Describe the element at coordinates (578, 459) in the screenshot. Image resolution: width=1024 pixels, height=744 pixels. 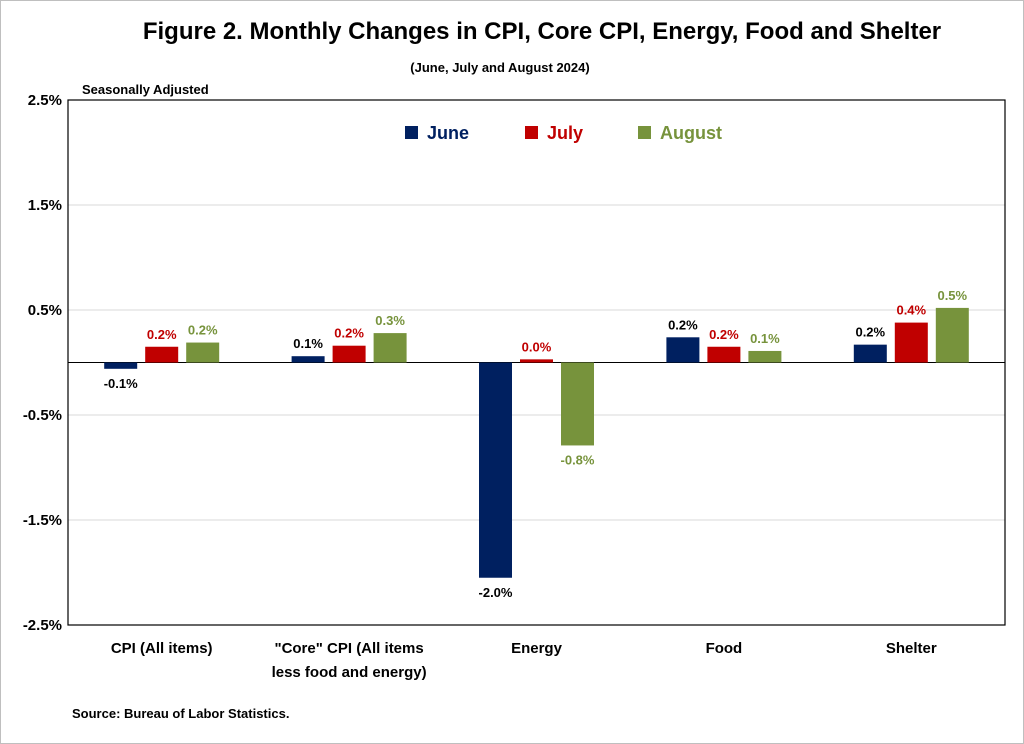
I see `data-label: -0.8%` at that location.